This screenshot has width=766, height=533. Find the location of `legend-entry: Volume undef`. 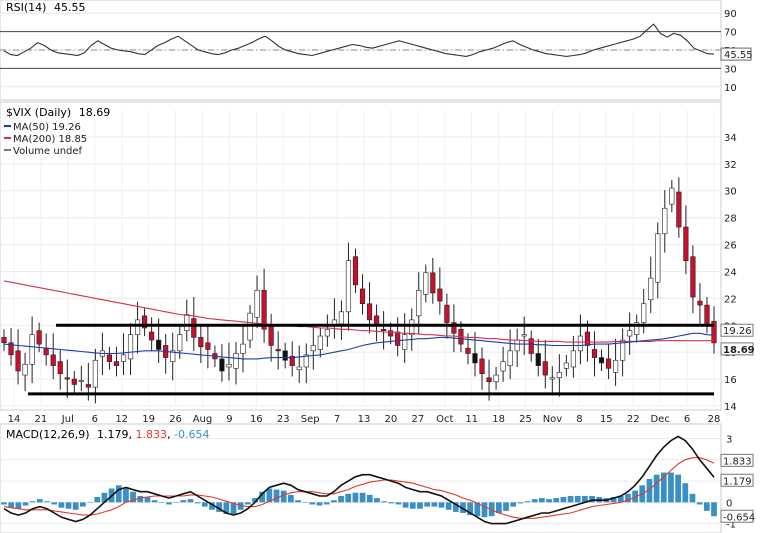

legend-entry: Volume undef is located at coordinates (48, 151).